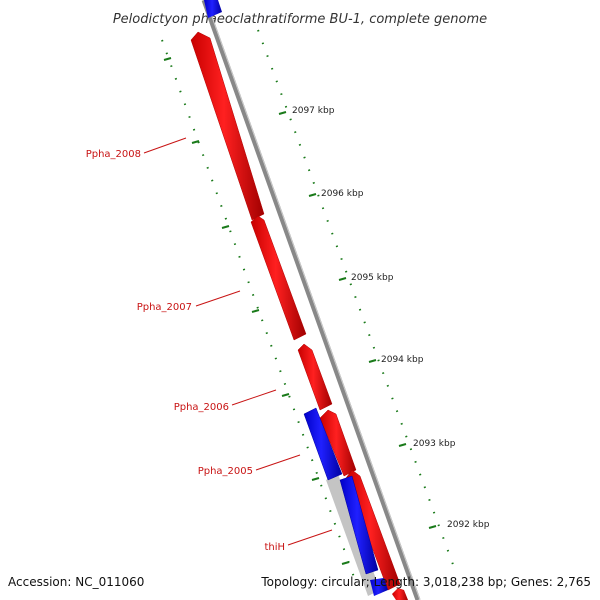 The width and height of the screenshot is (600, 600). I want to click on gene-label: thiH, so click(274, 547).